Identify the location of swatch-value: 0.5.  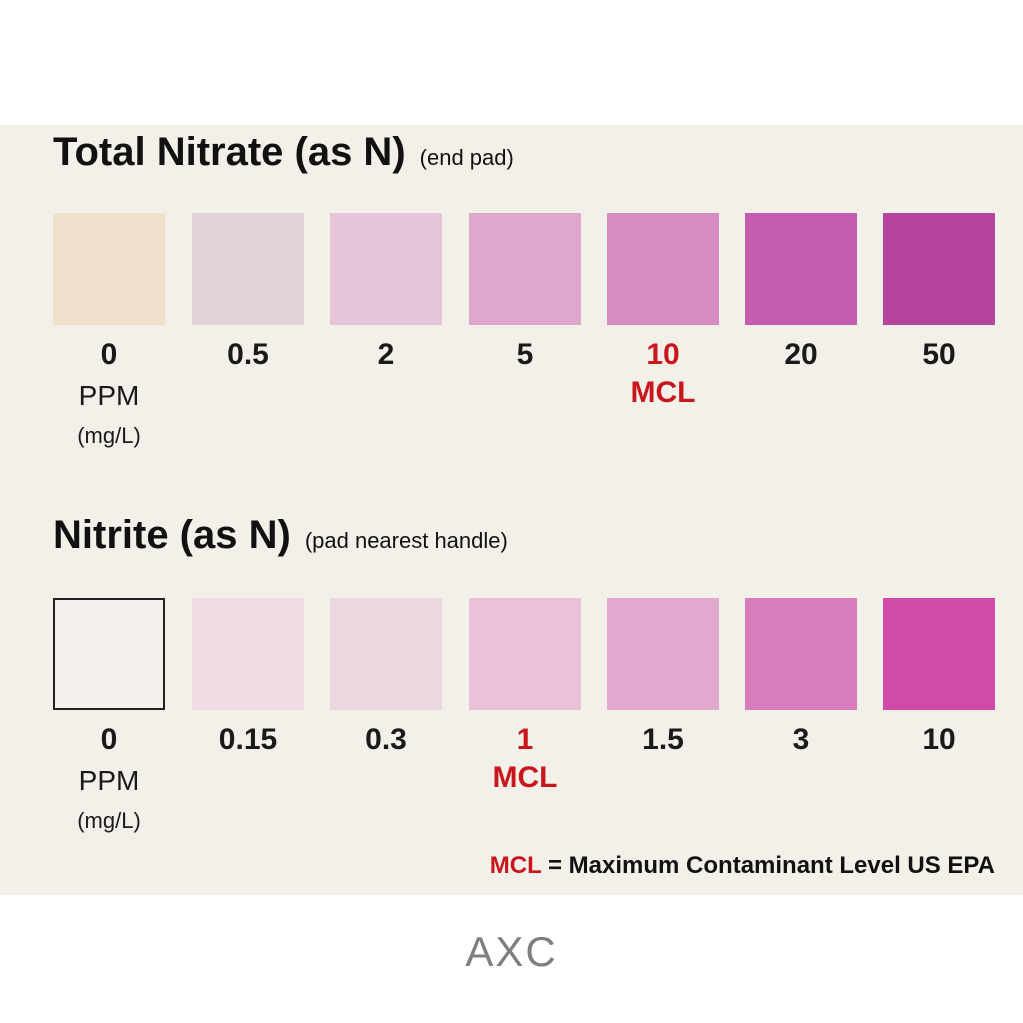
(248, 354).